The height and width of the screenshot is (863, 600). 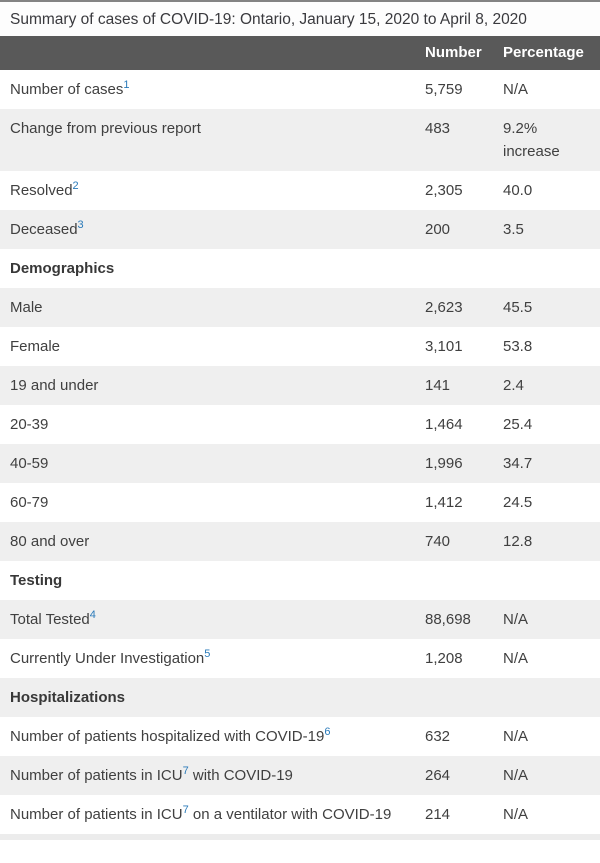 I want to click on section-header: Testing, so click(x=36, y=580).